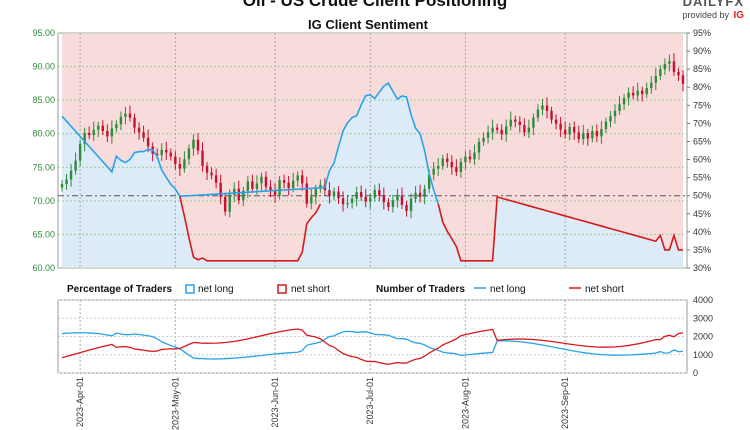 Image resolution: width=750 pixels, height=430 pixels. What do you see at coordinates (702, 141) in the screenshot?
I see `percent-tick-label: 65%` at bounding box center [702, 141].